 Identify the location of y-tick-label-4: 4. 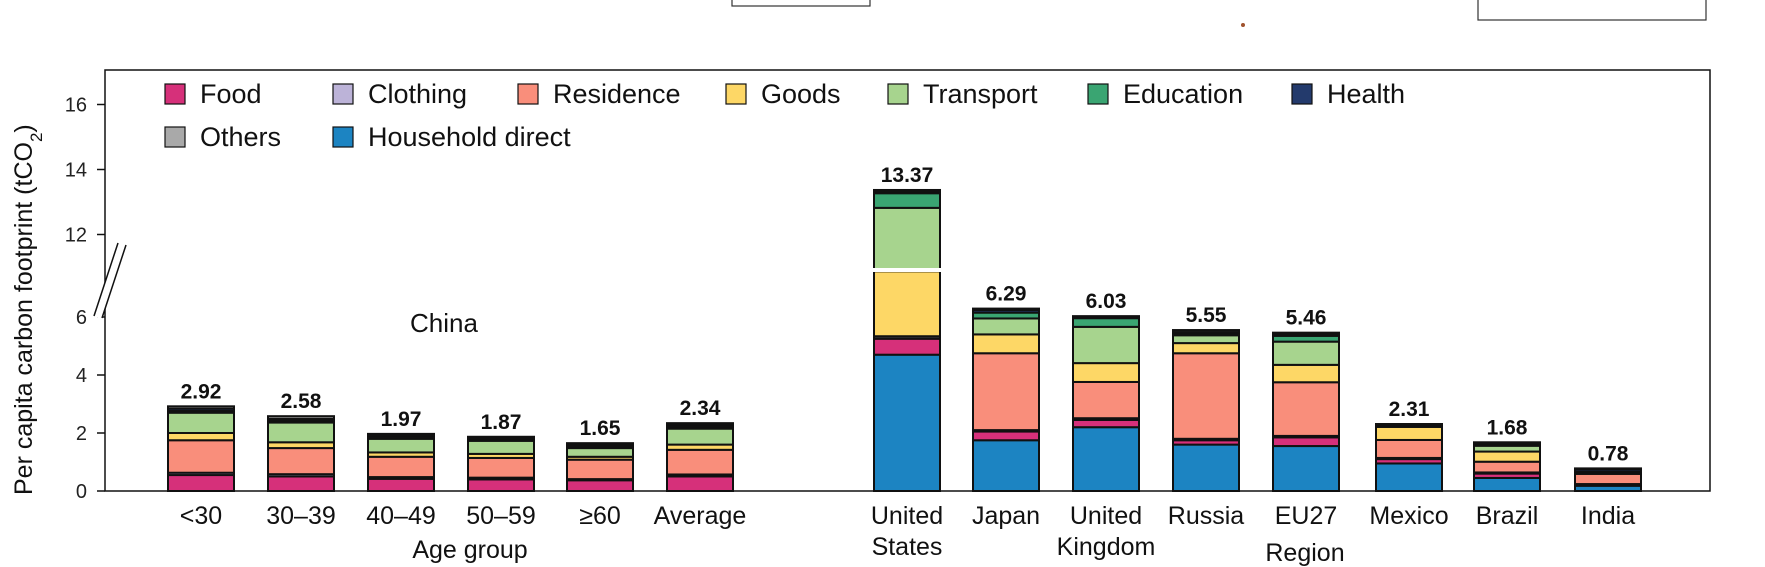
(81, 376).